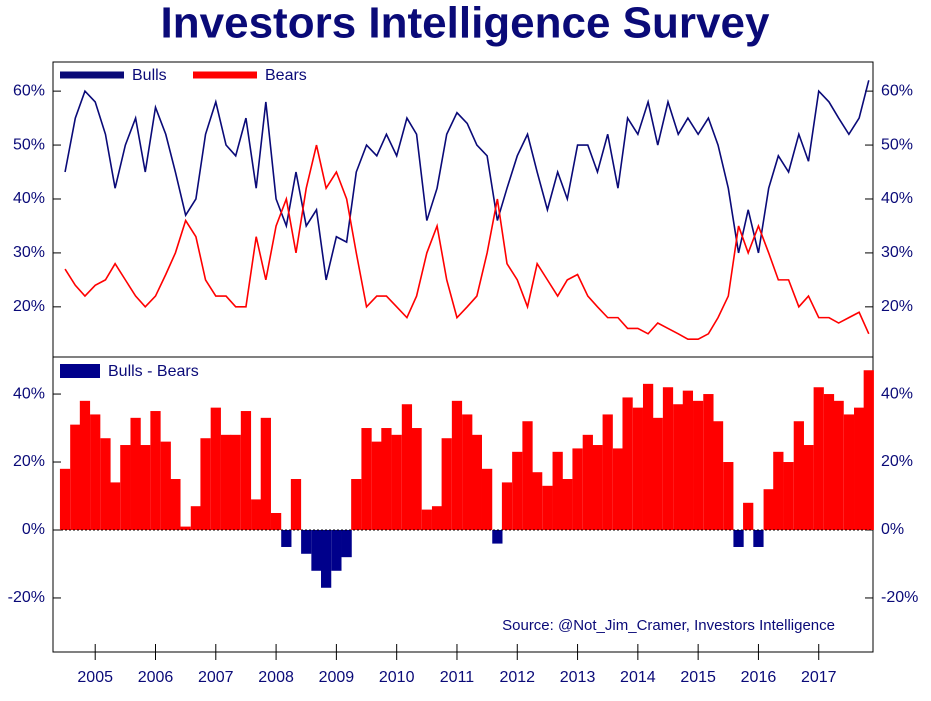 This screenshot has height=701, width=931. What do you see at coordinates (897, 252) in the screenshot?
I see `y2-tick-label: 30%` at bounding box center [897, 252].